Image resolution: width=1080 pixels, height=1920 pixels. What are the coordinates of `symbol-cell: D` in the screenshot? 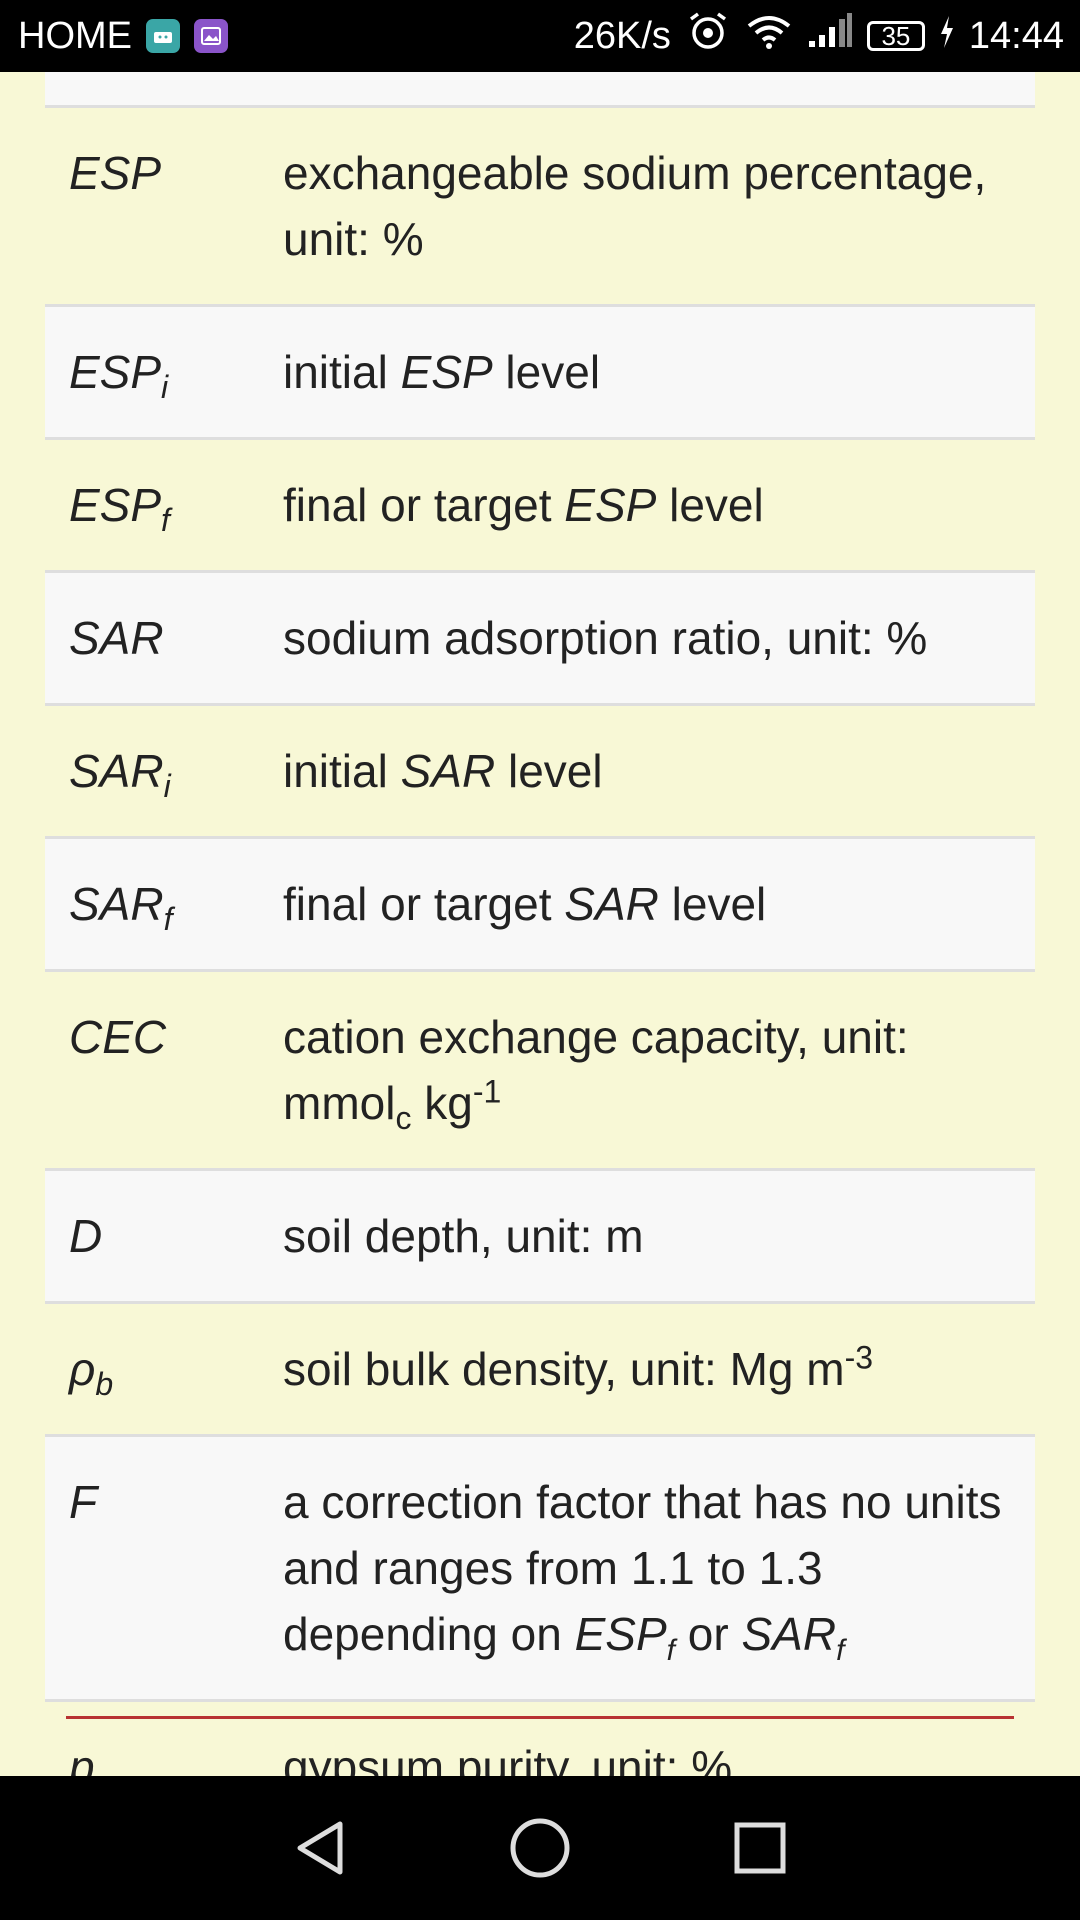 It's located at (86, 1236).